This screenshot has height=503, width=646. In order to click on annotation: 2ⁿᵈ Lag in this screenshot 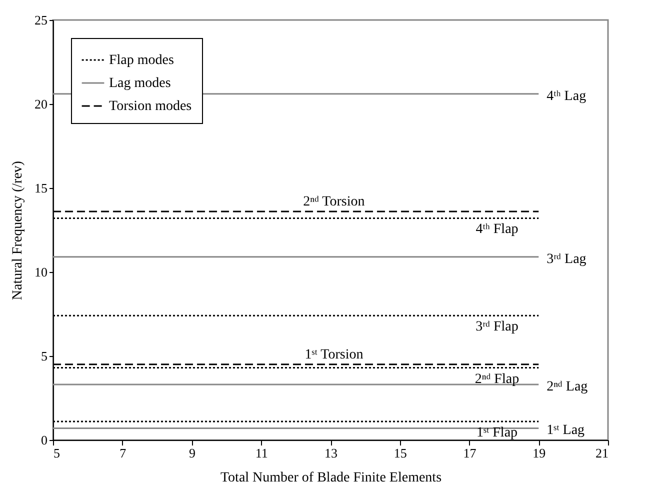, I will do `click(567, 387)`.